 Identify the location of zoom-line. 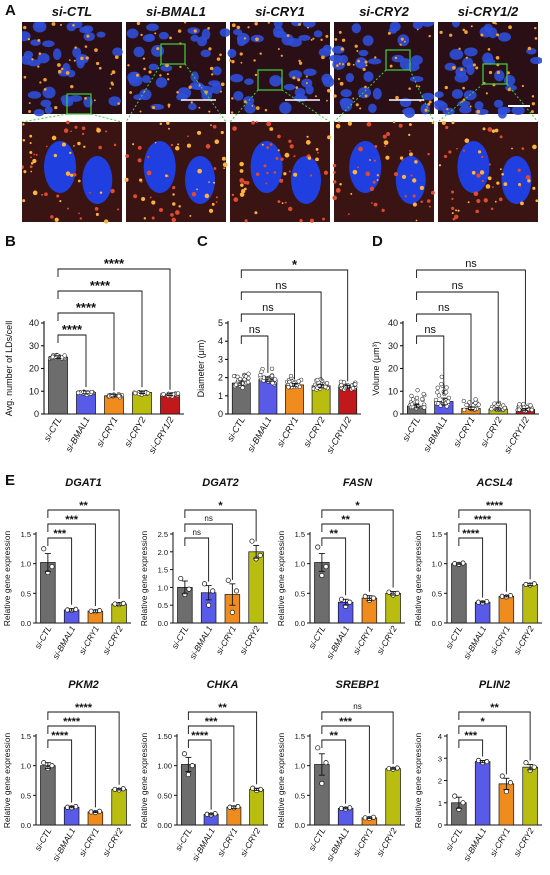
(422, 96).